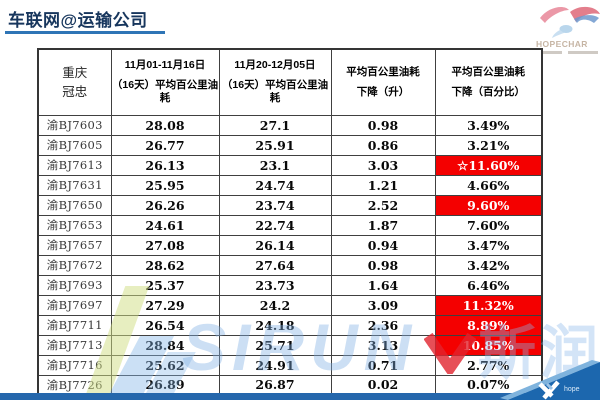 The height and width of the screenshot is (400, 600). I want to click on vehicle-plate: 渝BJ7726, so click(74, 385).